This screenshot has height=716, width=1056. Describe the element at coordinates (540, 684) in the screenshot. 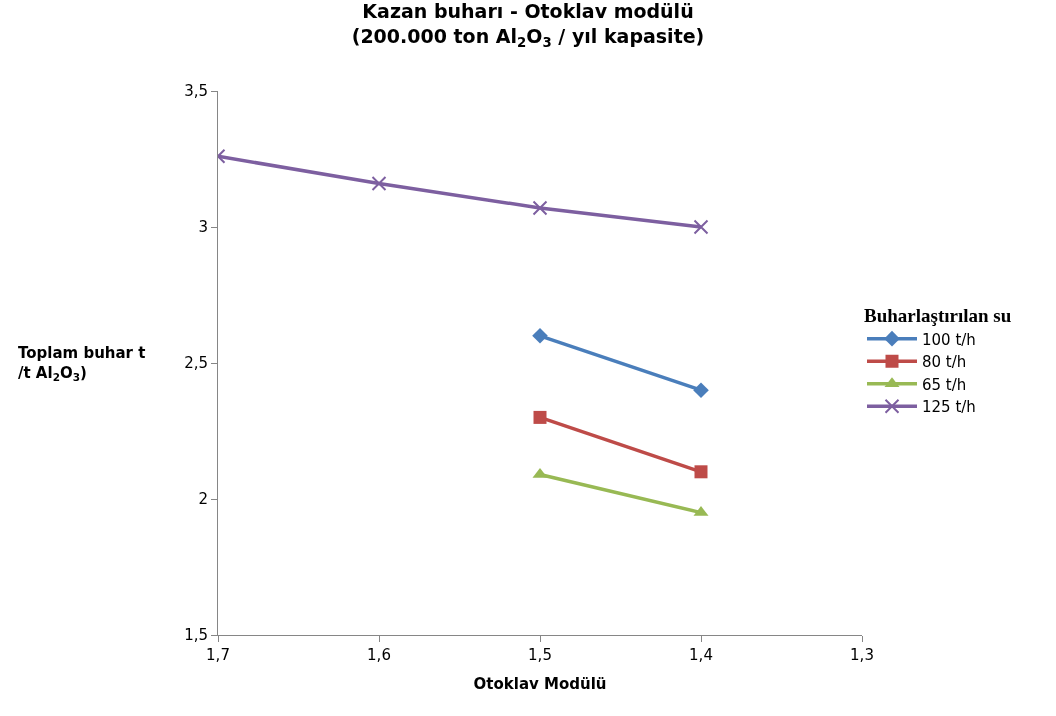

I see `x-axis-title: Otoklav Modülü` at that location.